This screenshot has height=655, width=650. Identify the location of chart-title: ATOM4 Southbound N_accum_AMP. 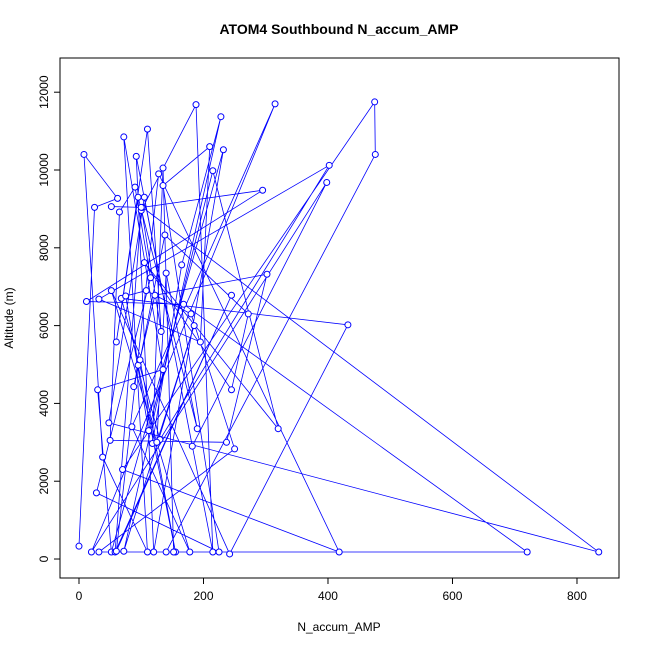
(338, 29).